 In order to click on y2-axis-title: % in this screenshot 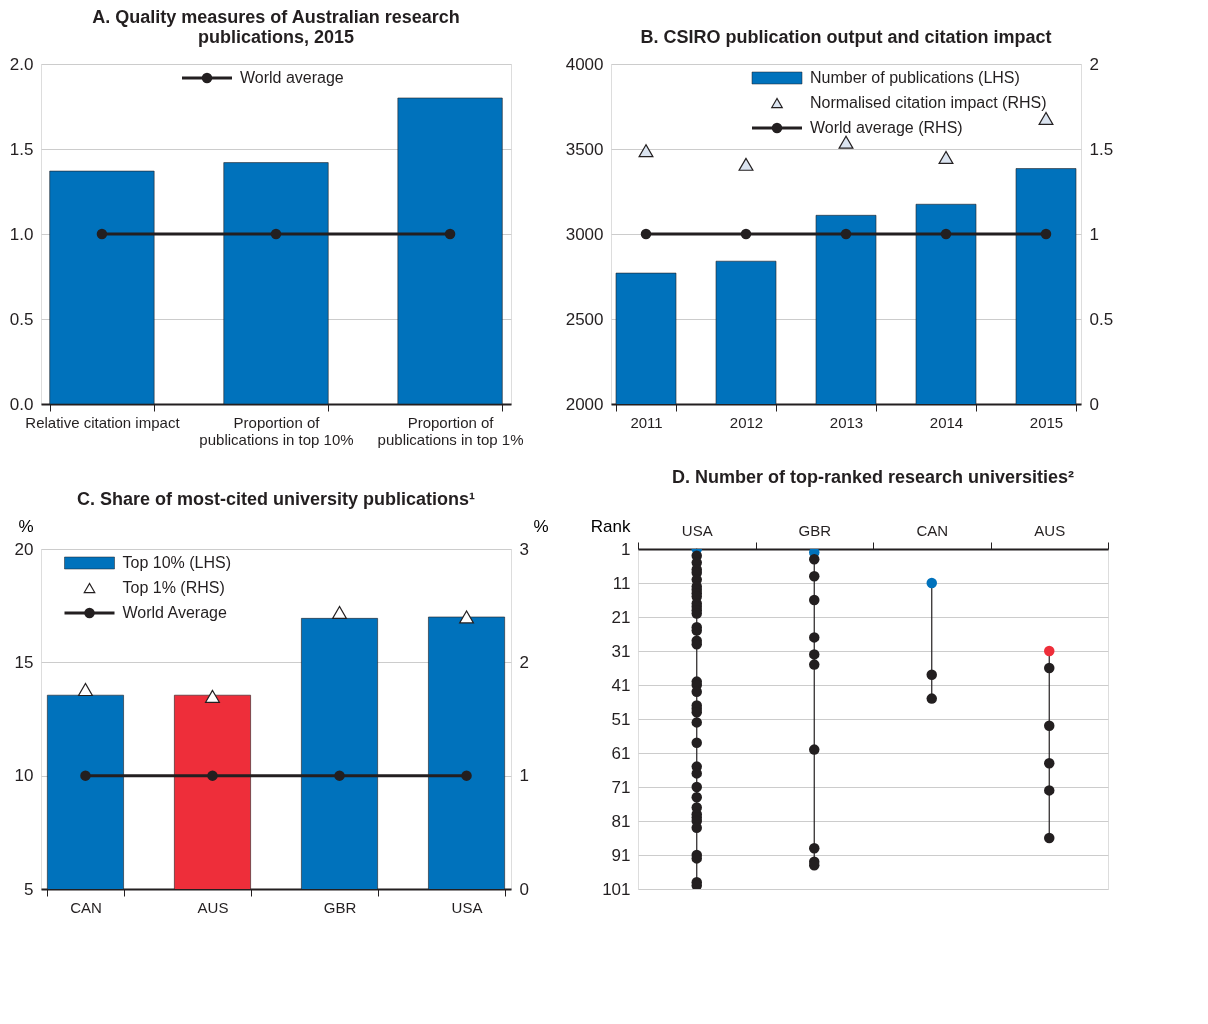, I will do `click(541, 526)`.